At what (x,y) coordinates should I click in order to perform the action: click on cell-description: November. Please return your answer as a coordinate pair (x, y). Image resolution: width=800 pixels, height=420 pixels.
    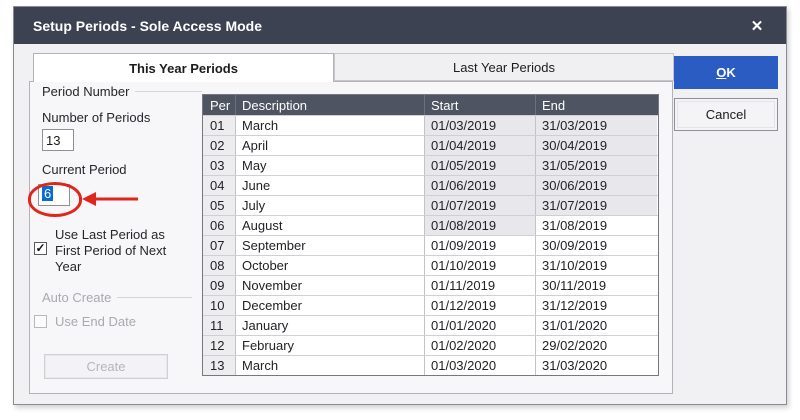
    Looking at the image, I should click on (330, 285).